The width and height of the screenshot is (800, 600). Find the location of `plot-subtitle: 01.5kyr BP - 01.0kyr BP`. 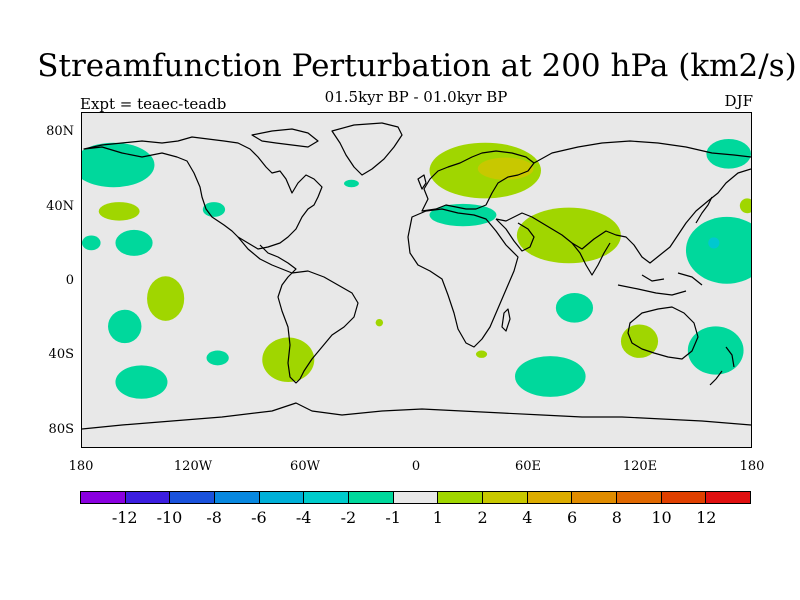

plot-subtitle: 01.5kyr BP - 01.0kyr BP is located at coordinates (416, 97).